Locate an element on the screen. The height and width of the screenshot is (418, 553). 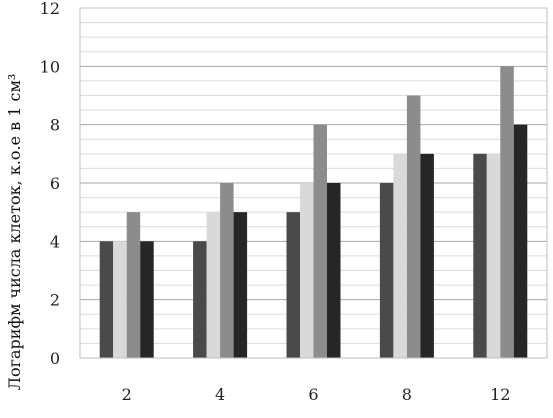
y-tick-label: 10 is located at coordinates (50, 66).